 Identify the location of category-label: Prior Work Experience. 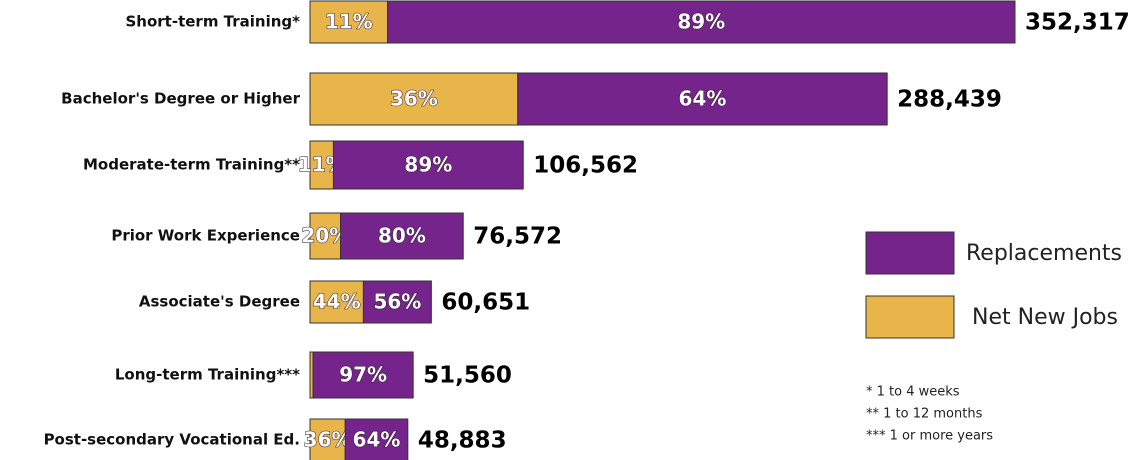
(205, 236).